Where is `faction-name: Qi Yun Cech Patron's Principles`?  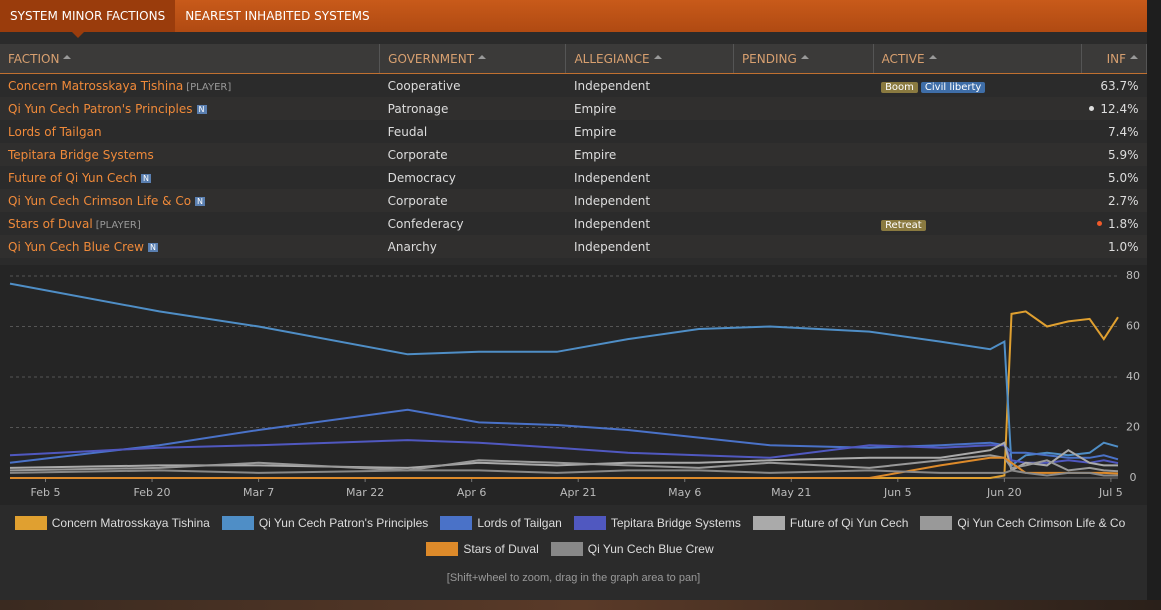
faction-name: Qi Yun Cech Patron's Principles is located at coordinates (100, 108).